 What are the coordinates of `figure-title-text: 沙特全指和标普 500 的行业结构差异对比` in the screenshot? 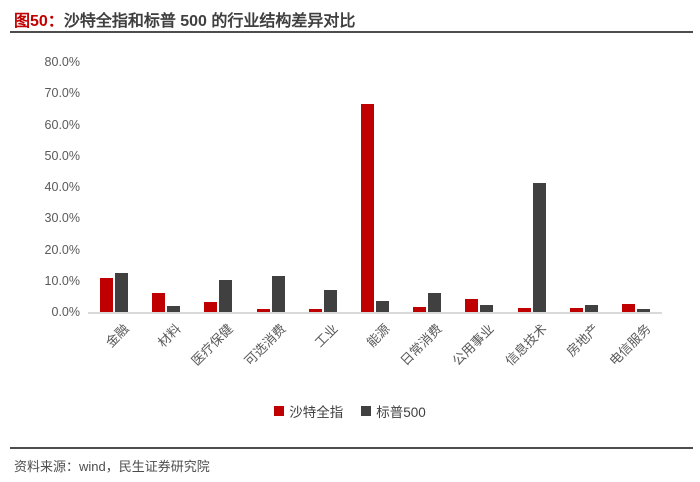 It's located at (209, 21).